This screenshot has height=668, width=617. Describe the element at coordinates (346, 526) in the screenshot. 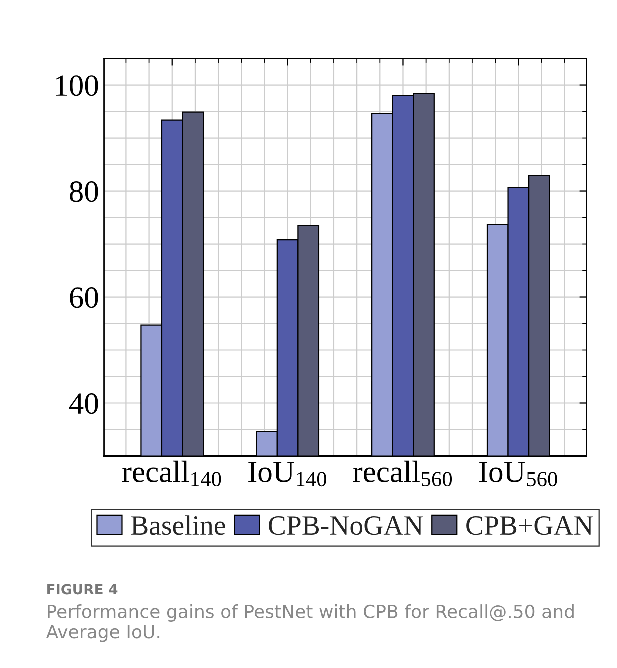

I see `legend-label: CPB-NoGAN` at that location.